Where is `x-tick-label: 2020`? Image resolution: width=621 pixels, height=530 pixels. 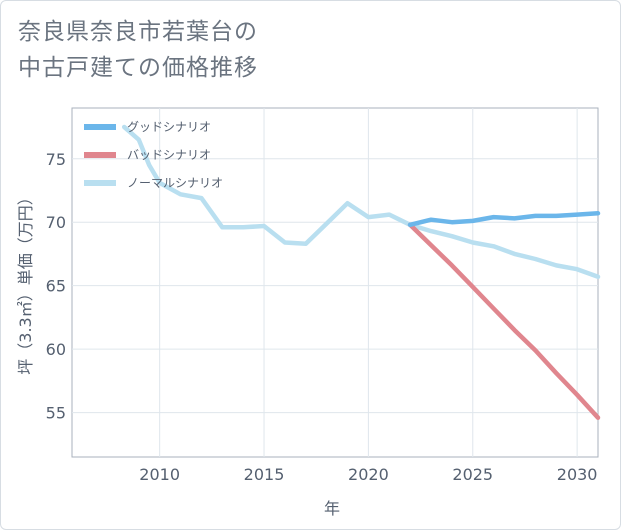 x-tick-label: 2020 is located at coordinates (368, 474).